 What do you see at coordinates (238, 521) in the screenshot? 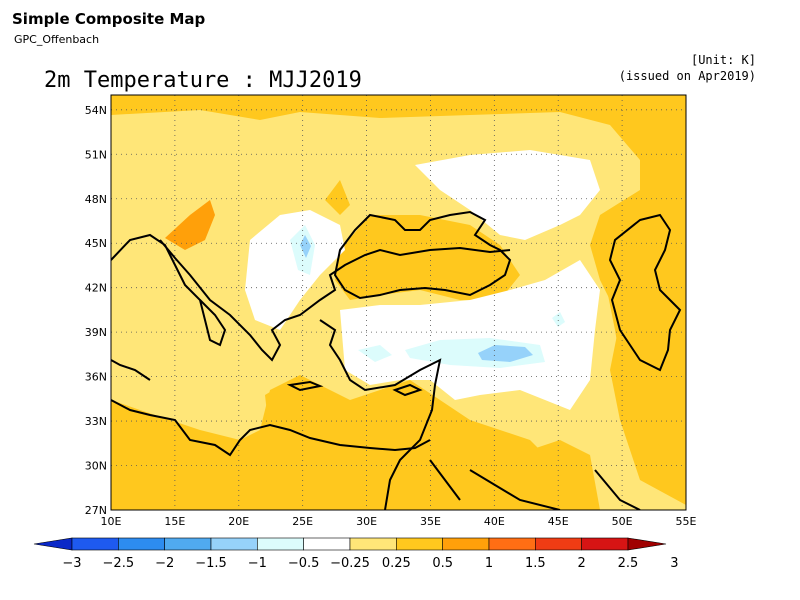
I see `lon-tick-label: 20E` at bounding box center [238, 521].